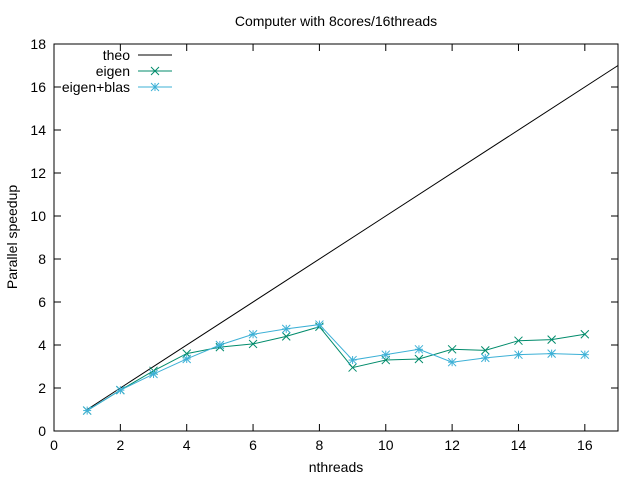  Describe the element at coordinates (585, 445) in the screenshot. I see `x-tick-label: 16` at that location.